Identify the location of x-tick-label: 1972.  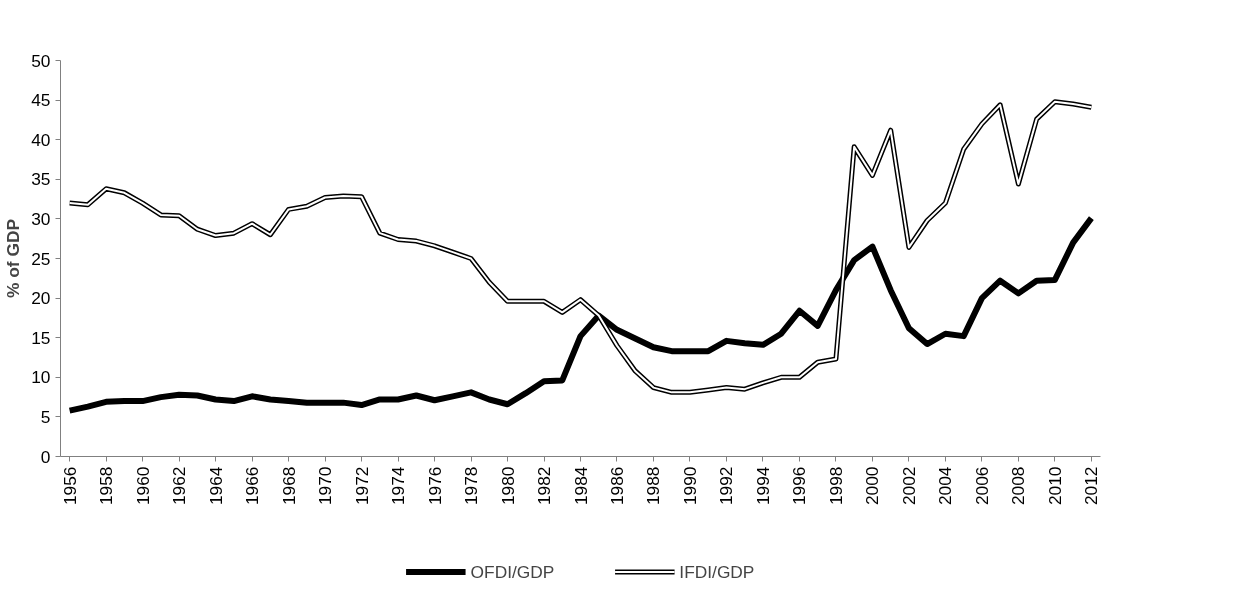
(361, 486).